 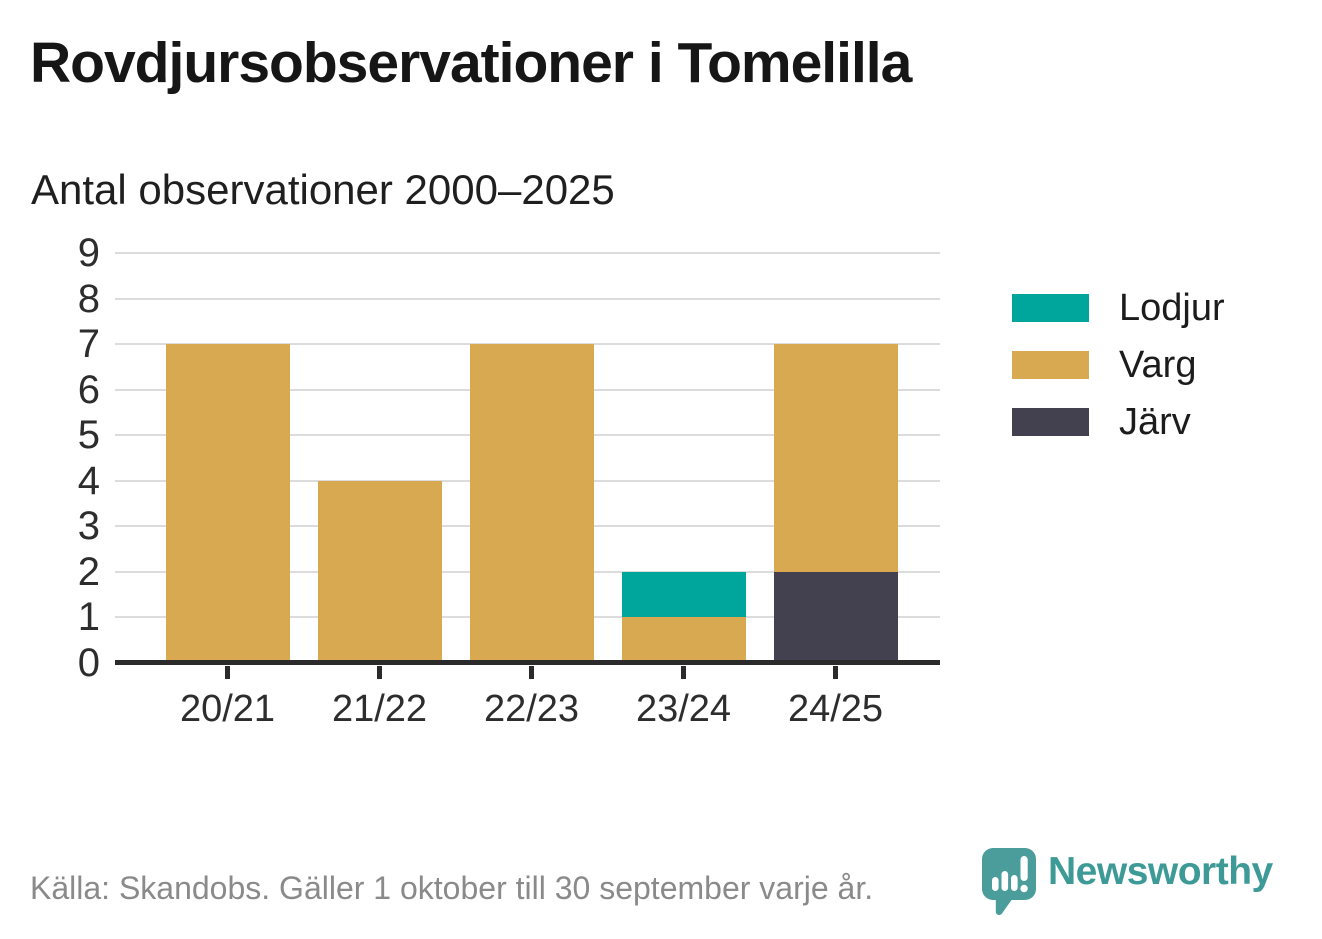 What do you see at coordinates (88, 571) in the screenshot?
I see `y-tick-label: 2` at bounding box center [88, 571].